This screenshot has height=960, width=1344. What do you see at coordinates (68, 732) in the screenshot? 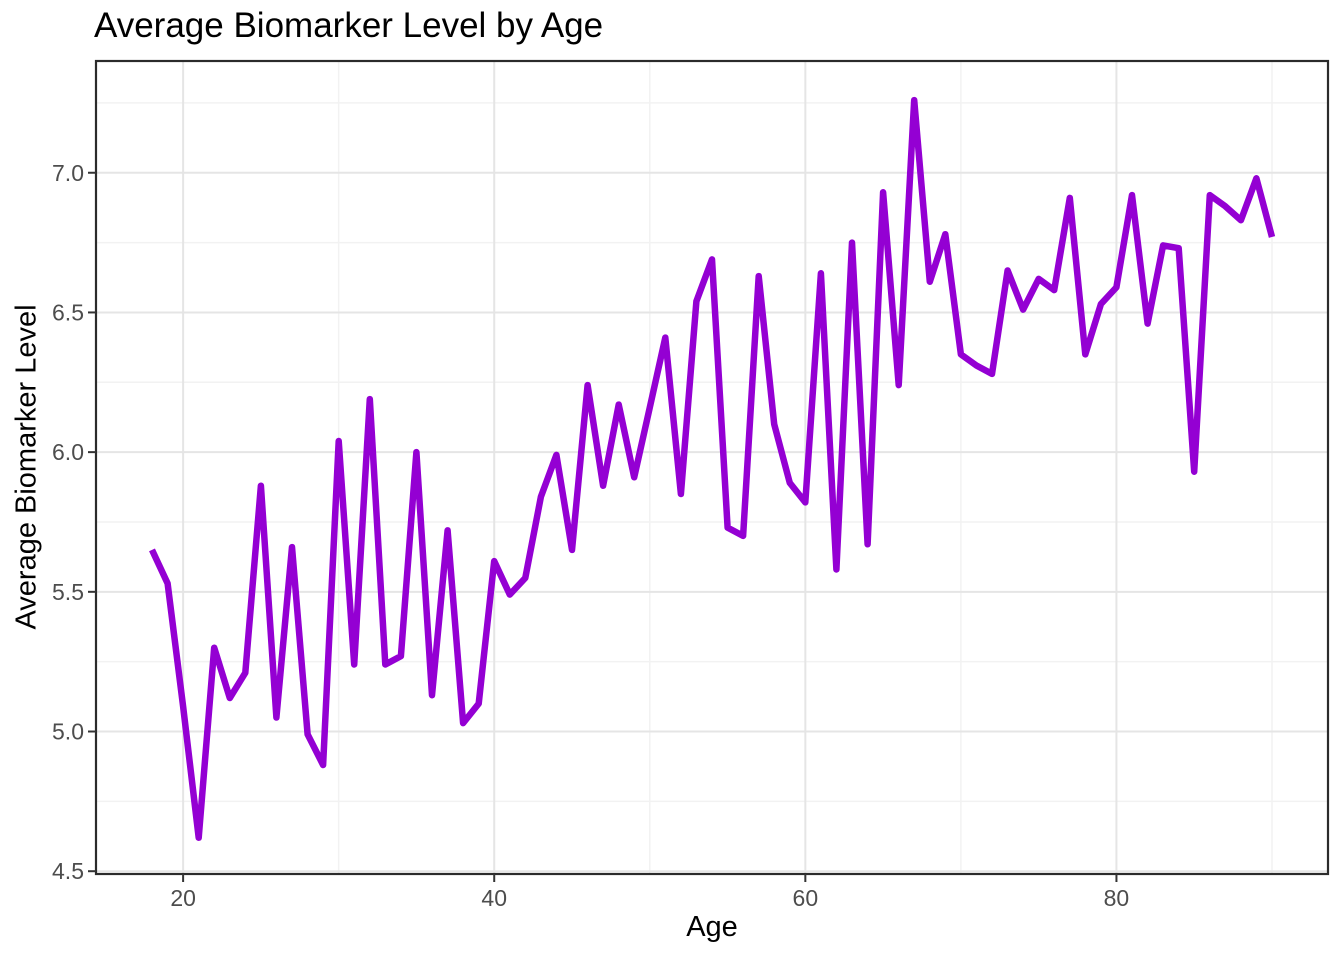
I see `y-axis-tick-label: 5.0` at bounding box center [68, 732].